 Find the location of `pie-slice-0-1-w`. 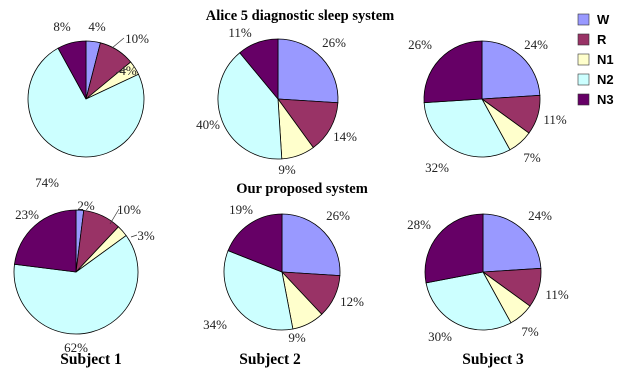

pie-slice-0-1-w is located at coordinates (308, 71).